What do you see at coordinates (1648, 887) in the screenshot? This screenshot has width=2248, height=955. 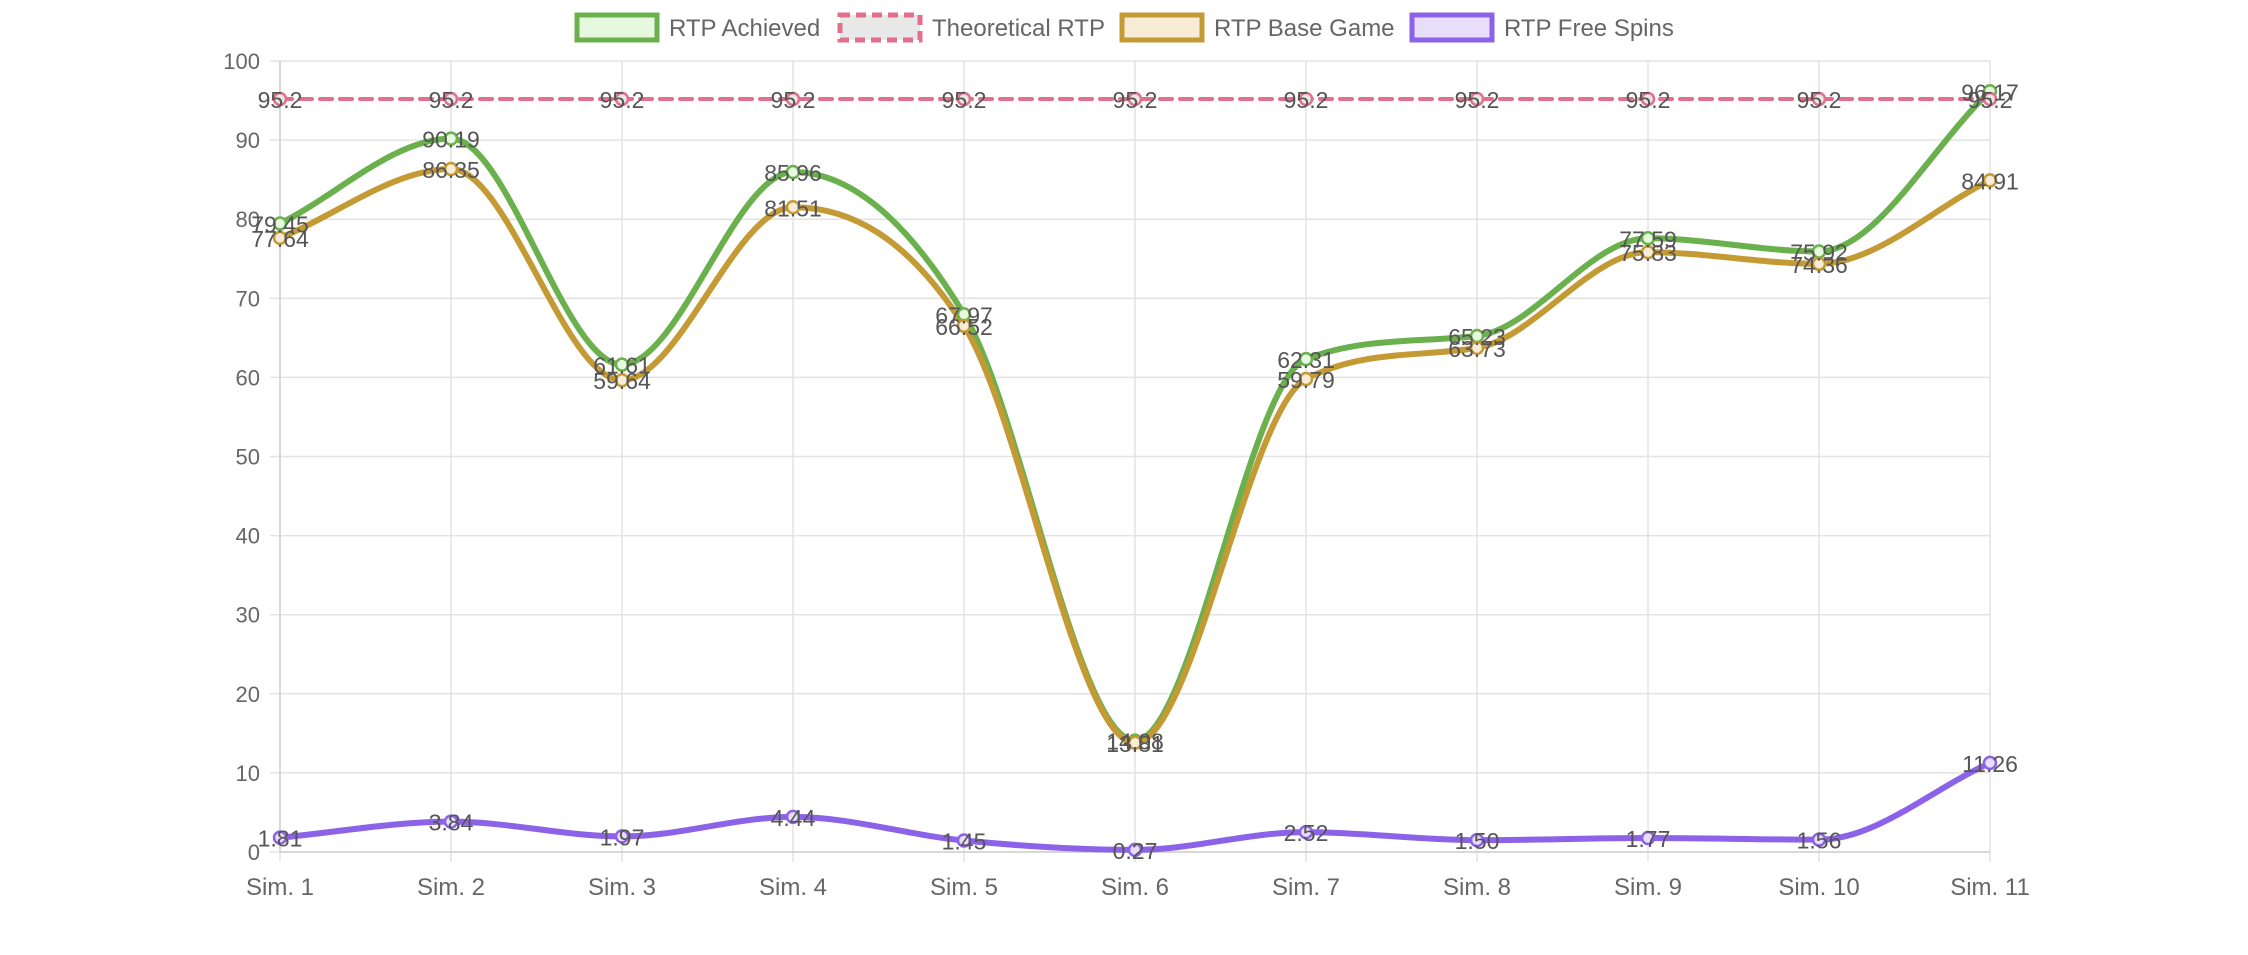 I see `x-tick-label: Sim. 9` at bounding box center [1648, 887].